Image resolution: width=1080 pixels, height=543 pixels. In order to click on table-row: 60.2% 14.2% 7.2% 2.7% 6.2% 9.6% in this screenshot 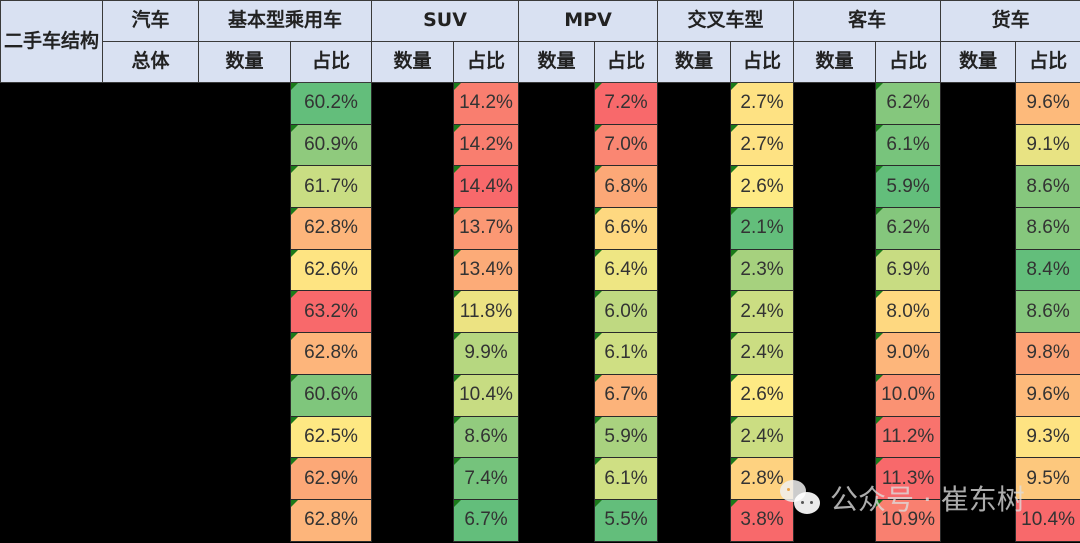, I will do `click(540, 103)`.